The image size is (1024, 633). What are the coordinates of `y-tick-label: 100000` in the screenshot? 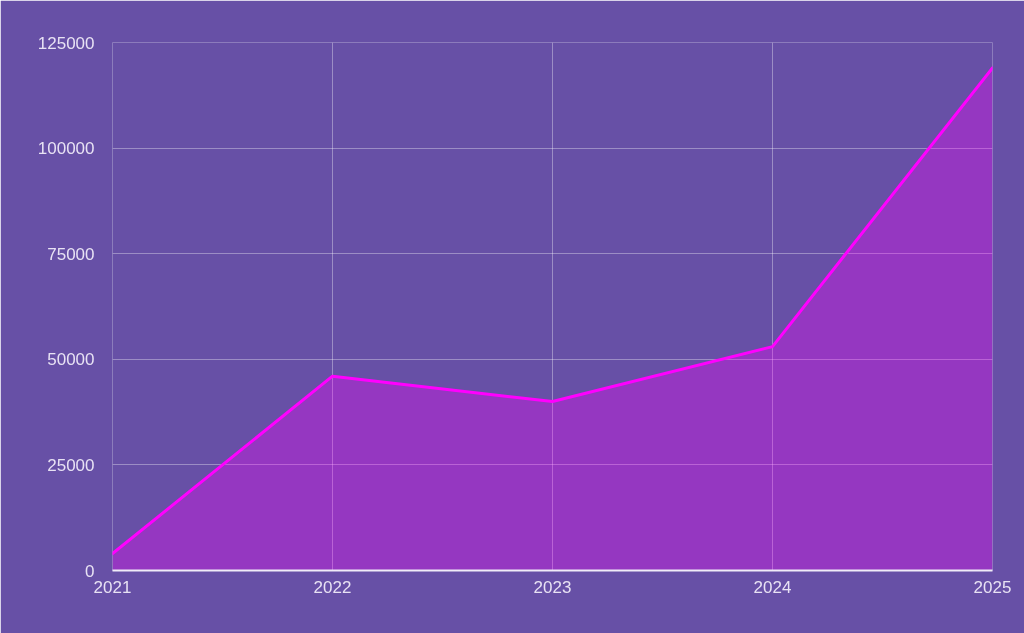 It's located at (66, 149).